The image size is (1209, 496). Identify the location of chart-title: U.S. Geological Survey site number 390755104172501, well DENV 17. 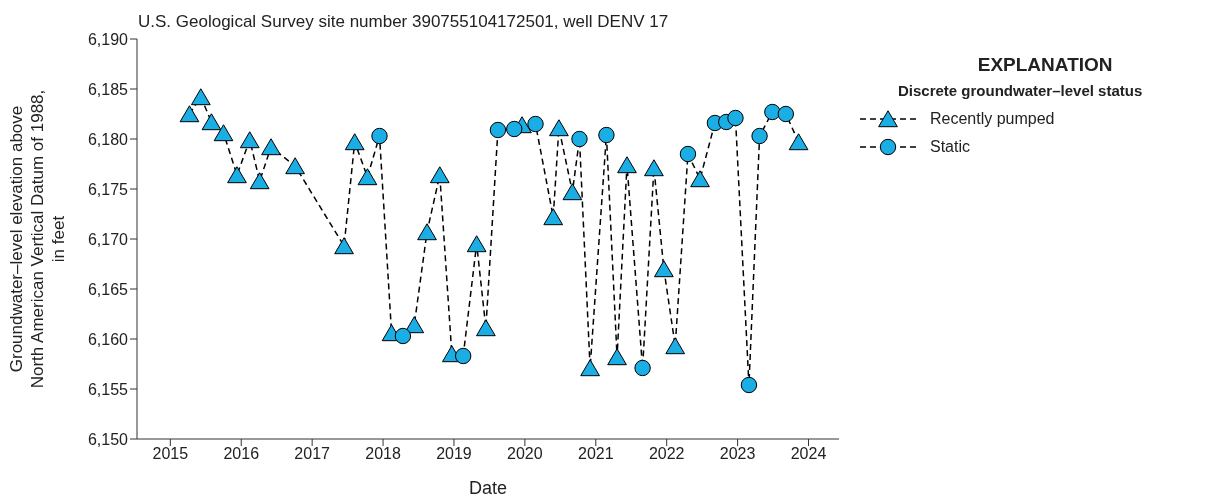
(403, 22).